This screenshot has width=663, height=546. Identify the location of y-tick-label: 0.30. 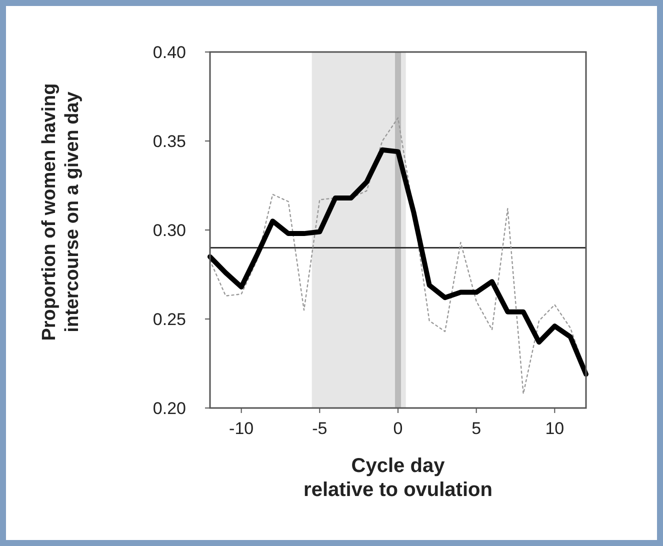
(169, 230).